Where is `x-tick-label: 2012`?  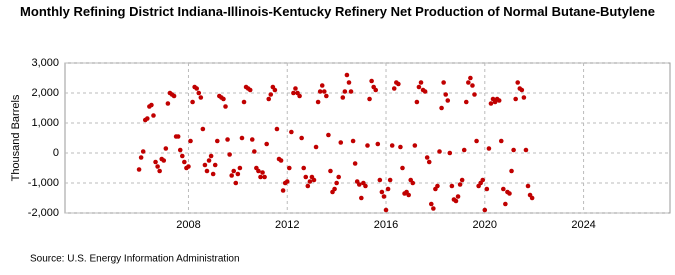 x-tick-label: 2012 is located at coordinates (287, 225).